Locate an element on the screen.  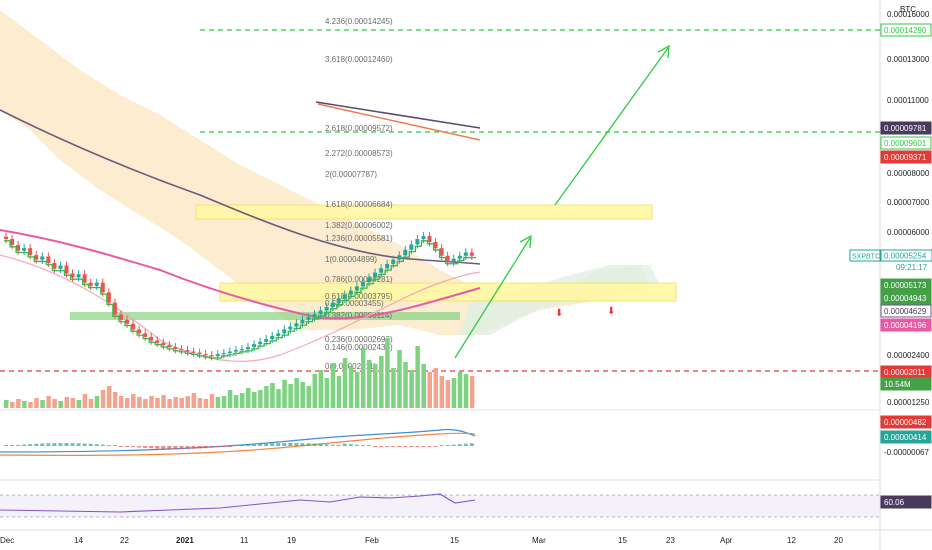
projection-ma-dark is located at coordinates (398, 115).